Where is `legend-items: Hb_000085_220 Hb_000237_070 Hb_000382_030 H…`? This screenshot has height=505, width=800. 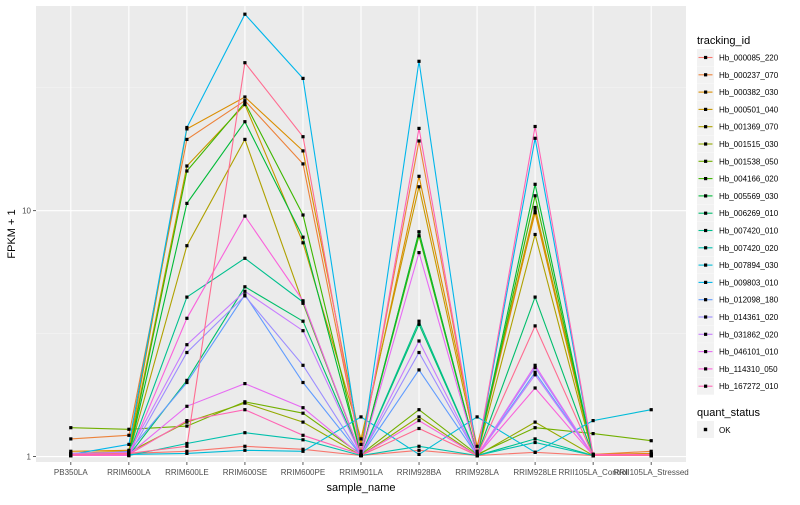
legend-items: Hb_000085_220 Hb_000237_070 Hb_000382_030 H… is located at coordinates (738, 222).